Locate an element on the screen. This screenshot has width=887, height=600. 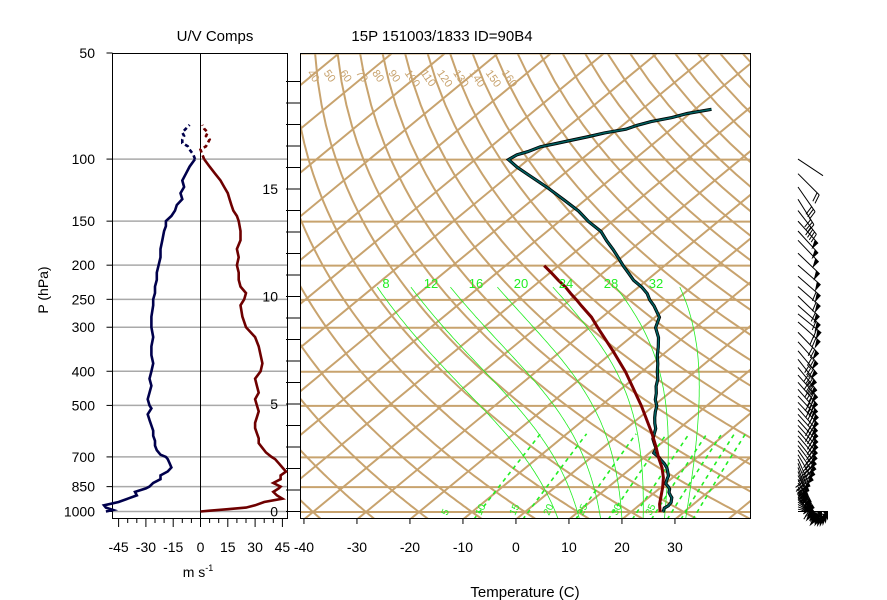
dry-adiabat-label: 80 is located at coordinates (377, 76).